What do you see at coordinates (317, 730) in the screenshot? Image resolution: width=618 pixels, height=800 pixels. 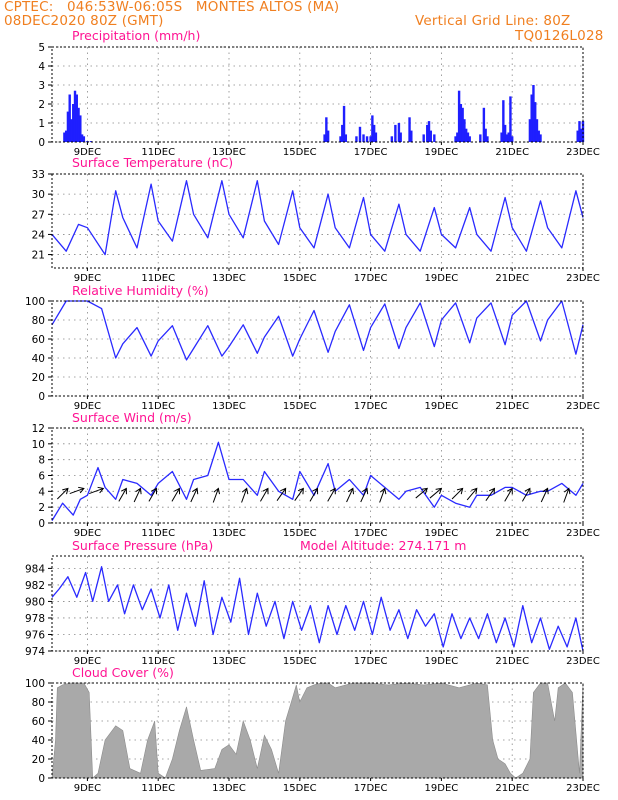 I see `panel-frame-cloud` at bounding box center [317, 730].